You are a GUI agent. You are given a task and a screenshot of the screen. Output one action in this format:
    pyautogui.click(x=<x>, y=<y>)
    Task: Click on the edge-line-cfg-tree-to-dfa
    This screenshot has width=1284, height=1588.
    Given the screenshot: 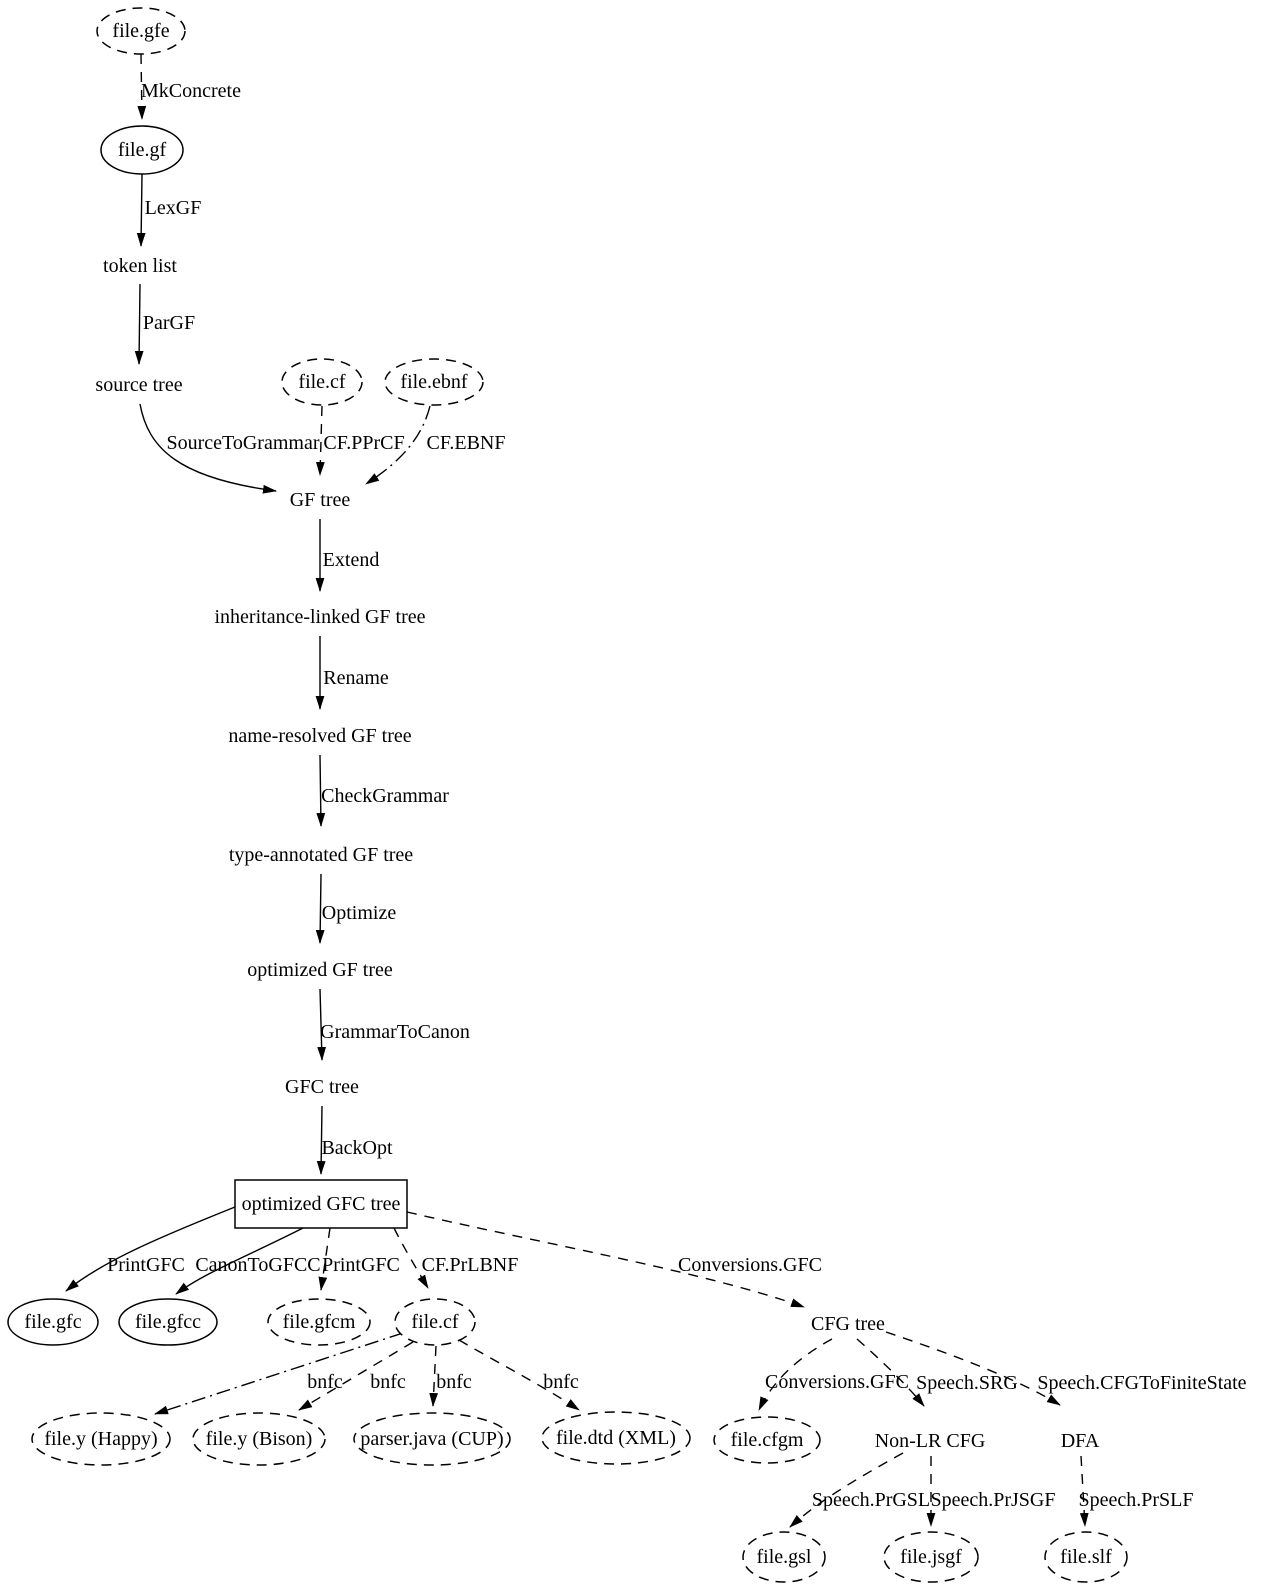 What is the action you would take?
    pyautogui.click(x=973, y=1368)
    